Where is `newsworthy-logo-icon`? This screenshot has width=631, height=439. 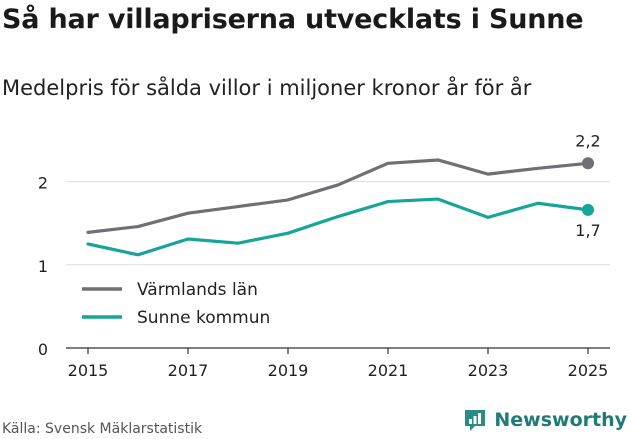
newsworthy-logo-icon is located at coordinates (475, 420).